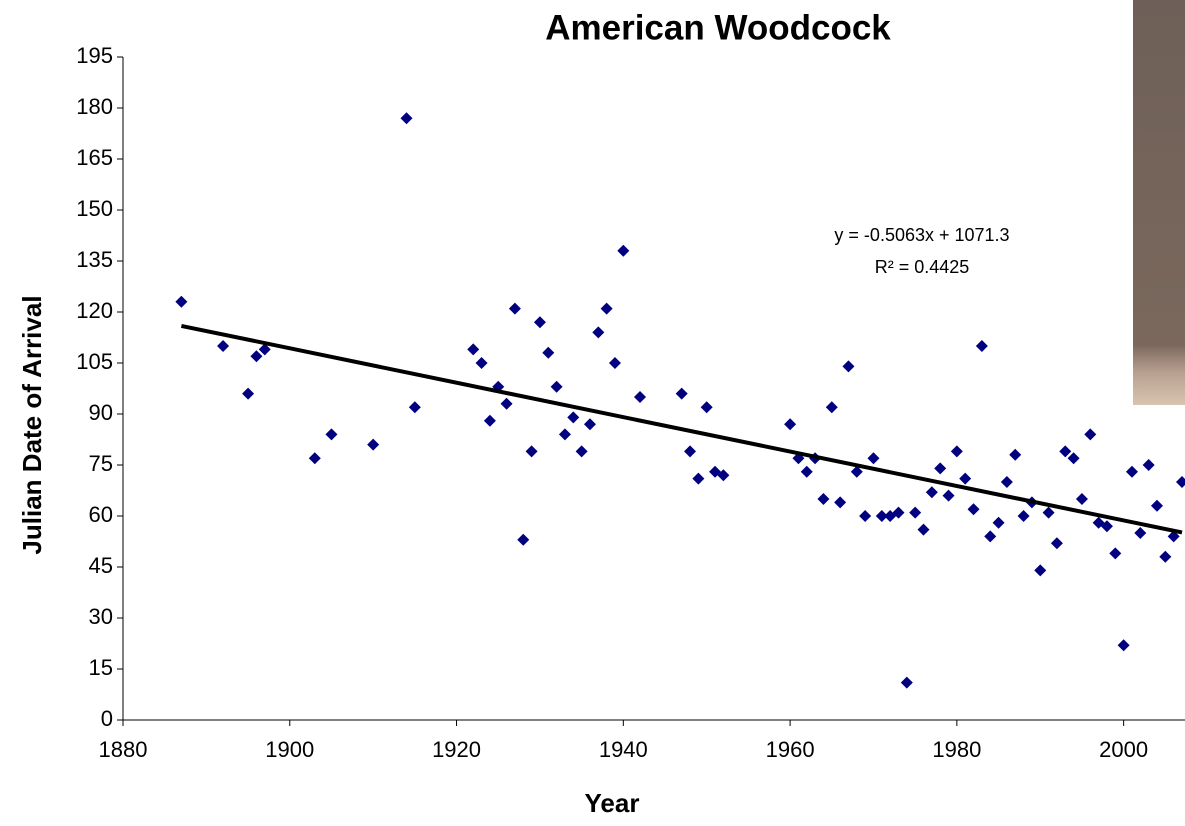  I want to click on x-tick-label: 2000, so click(1123, 749).